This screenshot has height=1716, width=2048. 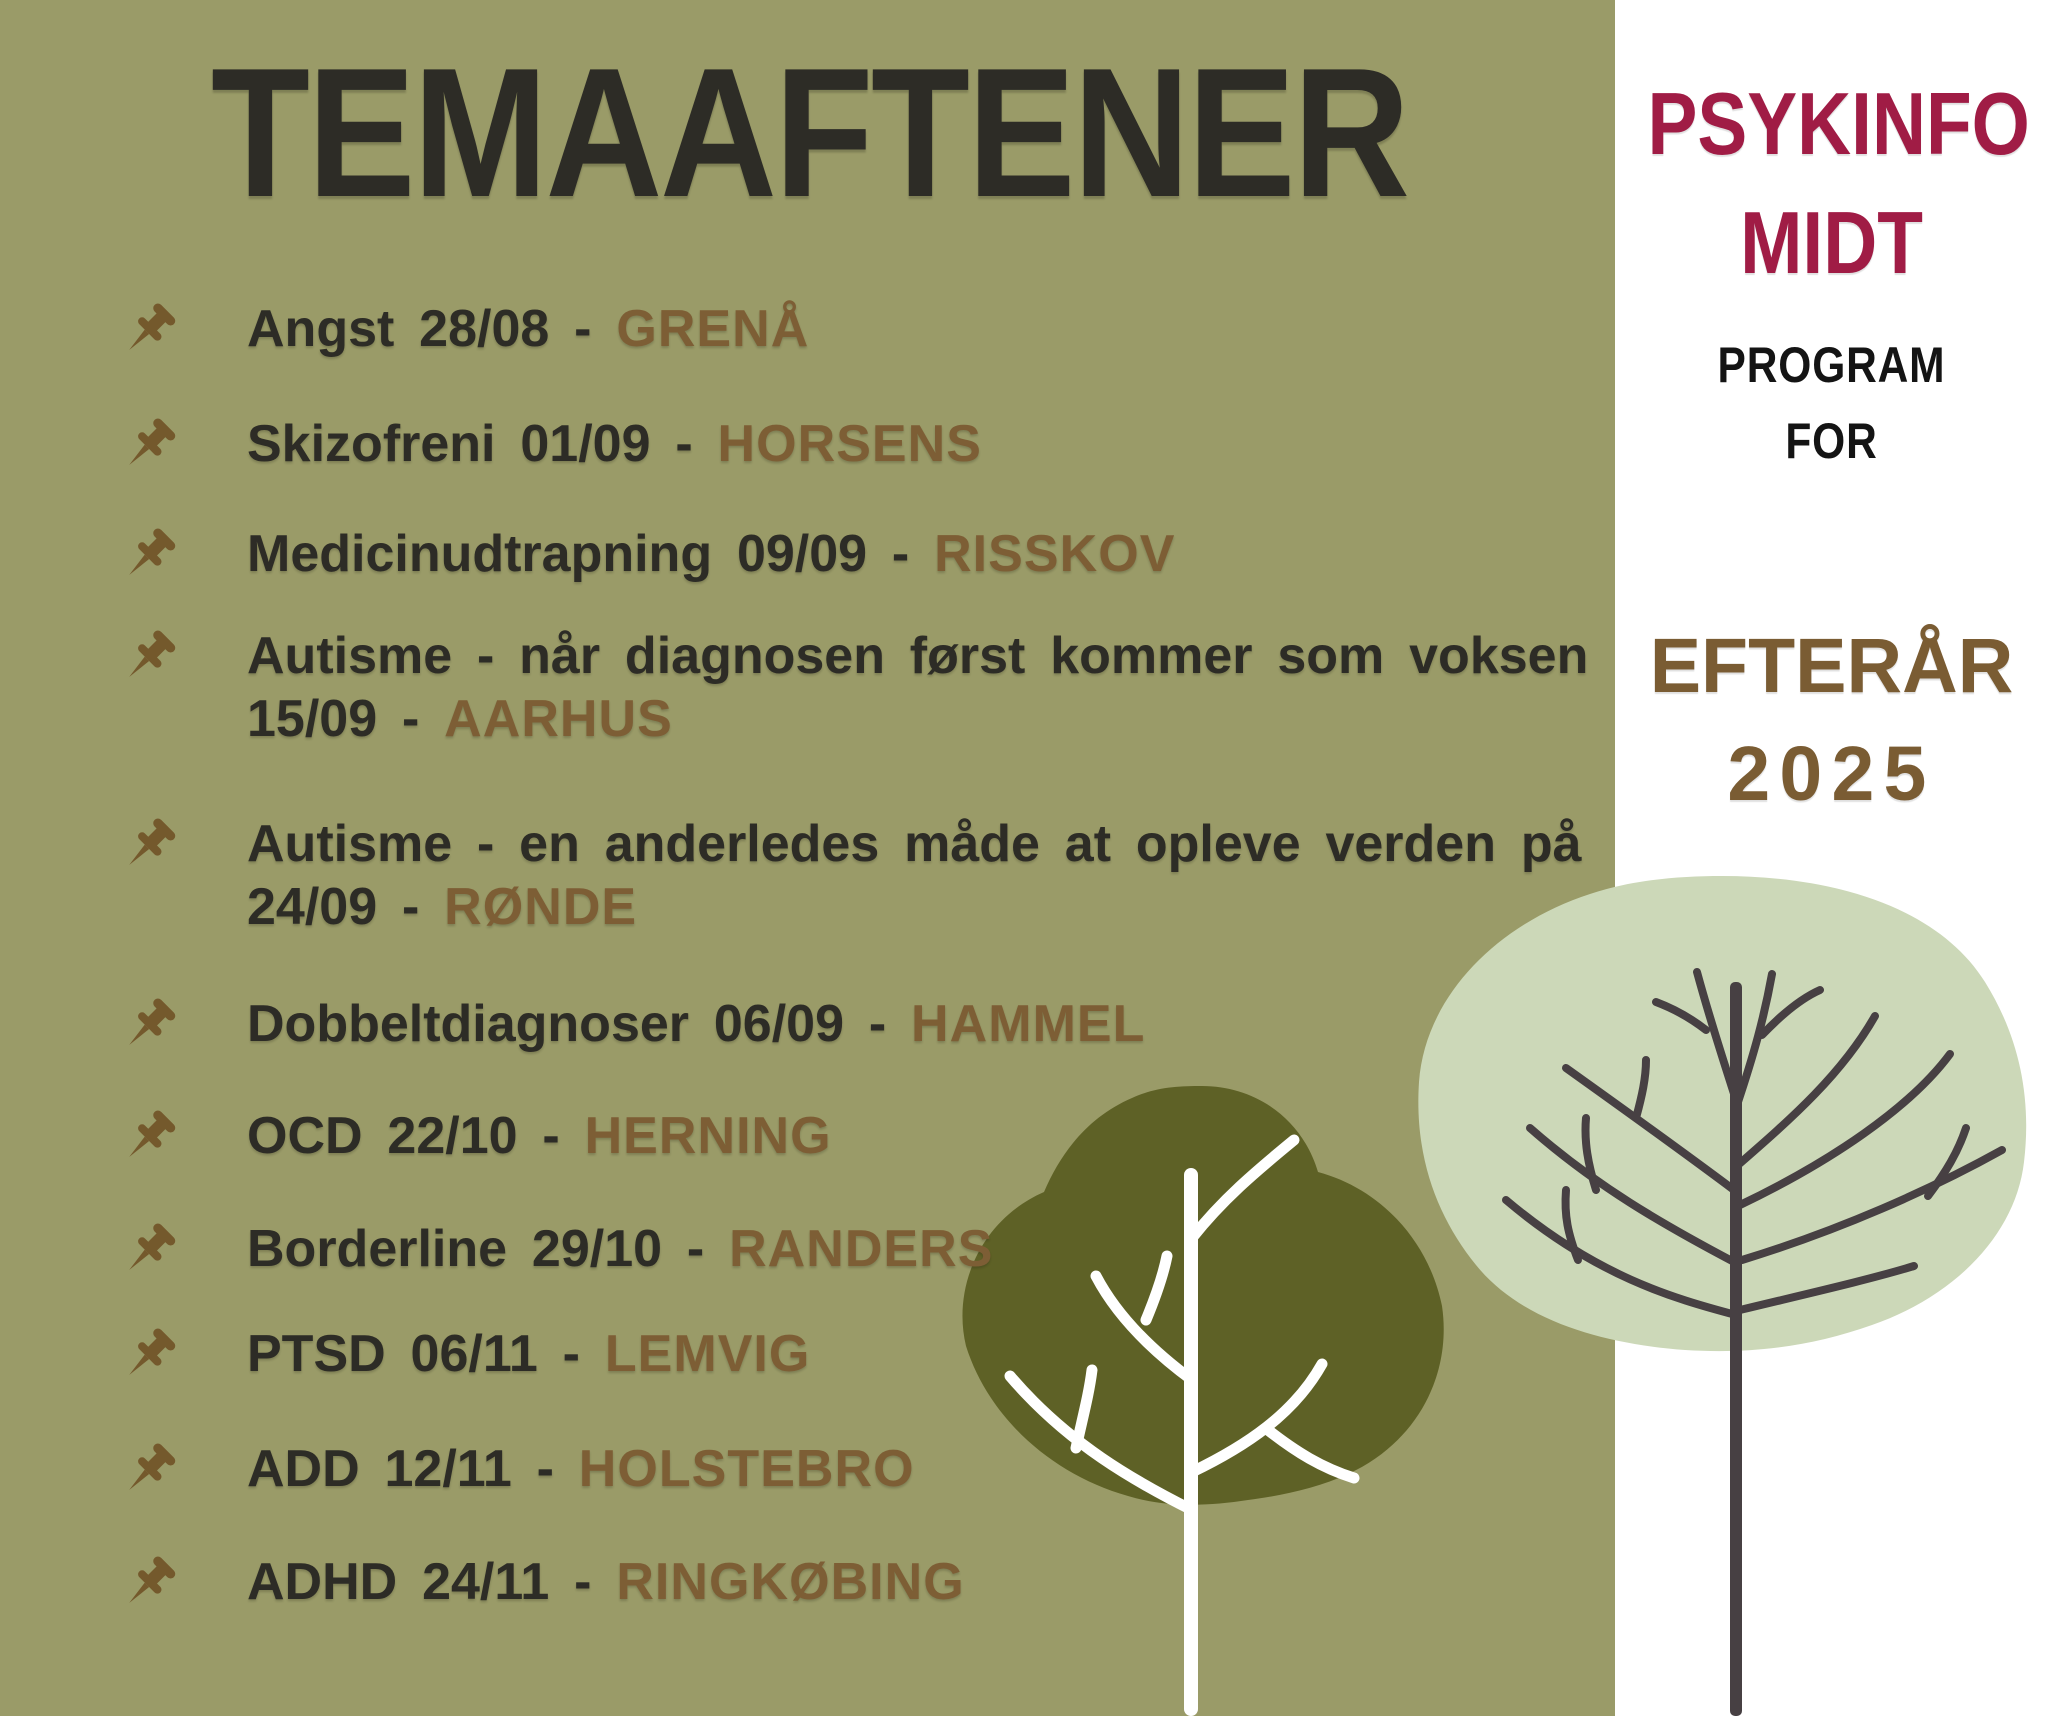 What do you see at coordinates (1028, 1024) in the screenshot?
I see `event-city: HAMMEL` at bounding box center [1028, 1024].